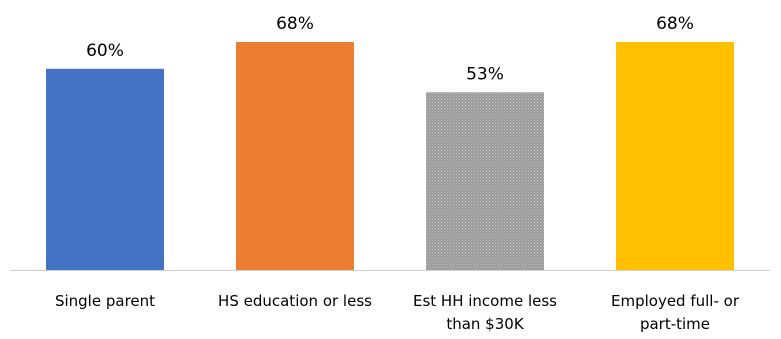 The width and height of the screenshot is (781, 339). What do you see at coordinates (675, 312) in the screenshot?
I see `category-label-3: Employed full- or part-time` at bounding box center [675, 312].